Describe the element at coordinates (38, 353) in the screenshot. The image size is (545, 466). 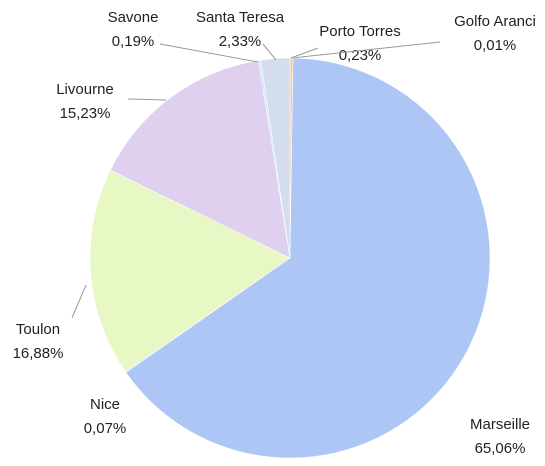
I see `slice-value-label: 16,88%` at that location.